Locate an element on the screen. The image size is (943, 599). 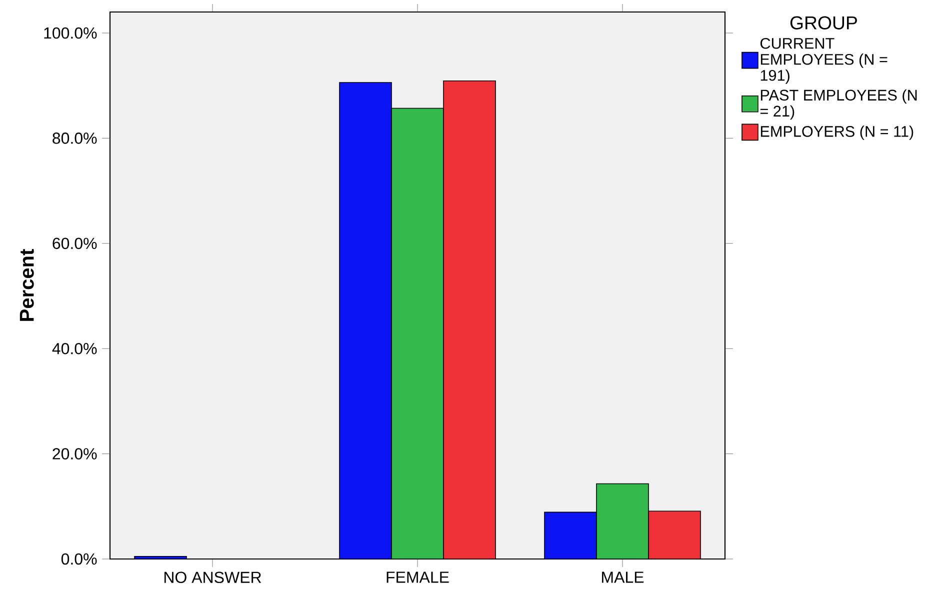
y-tick-label: 60.0% is located at coordinates (74, 244).